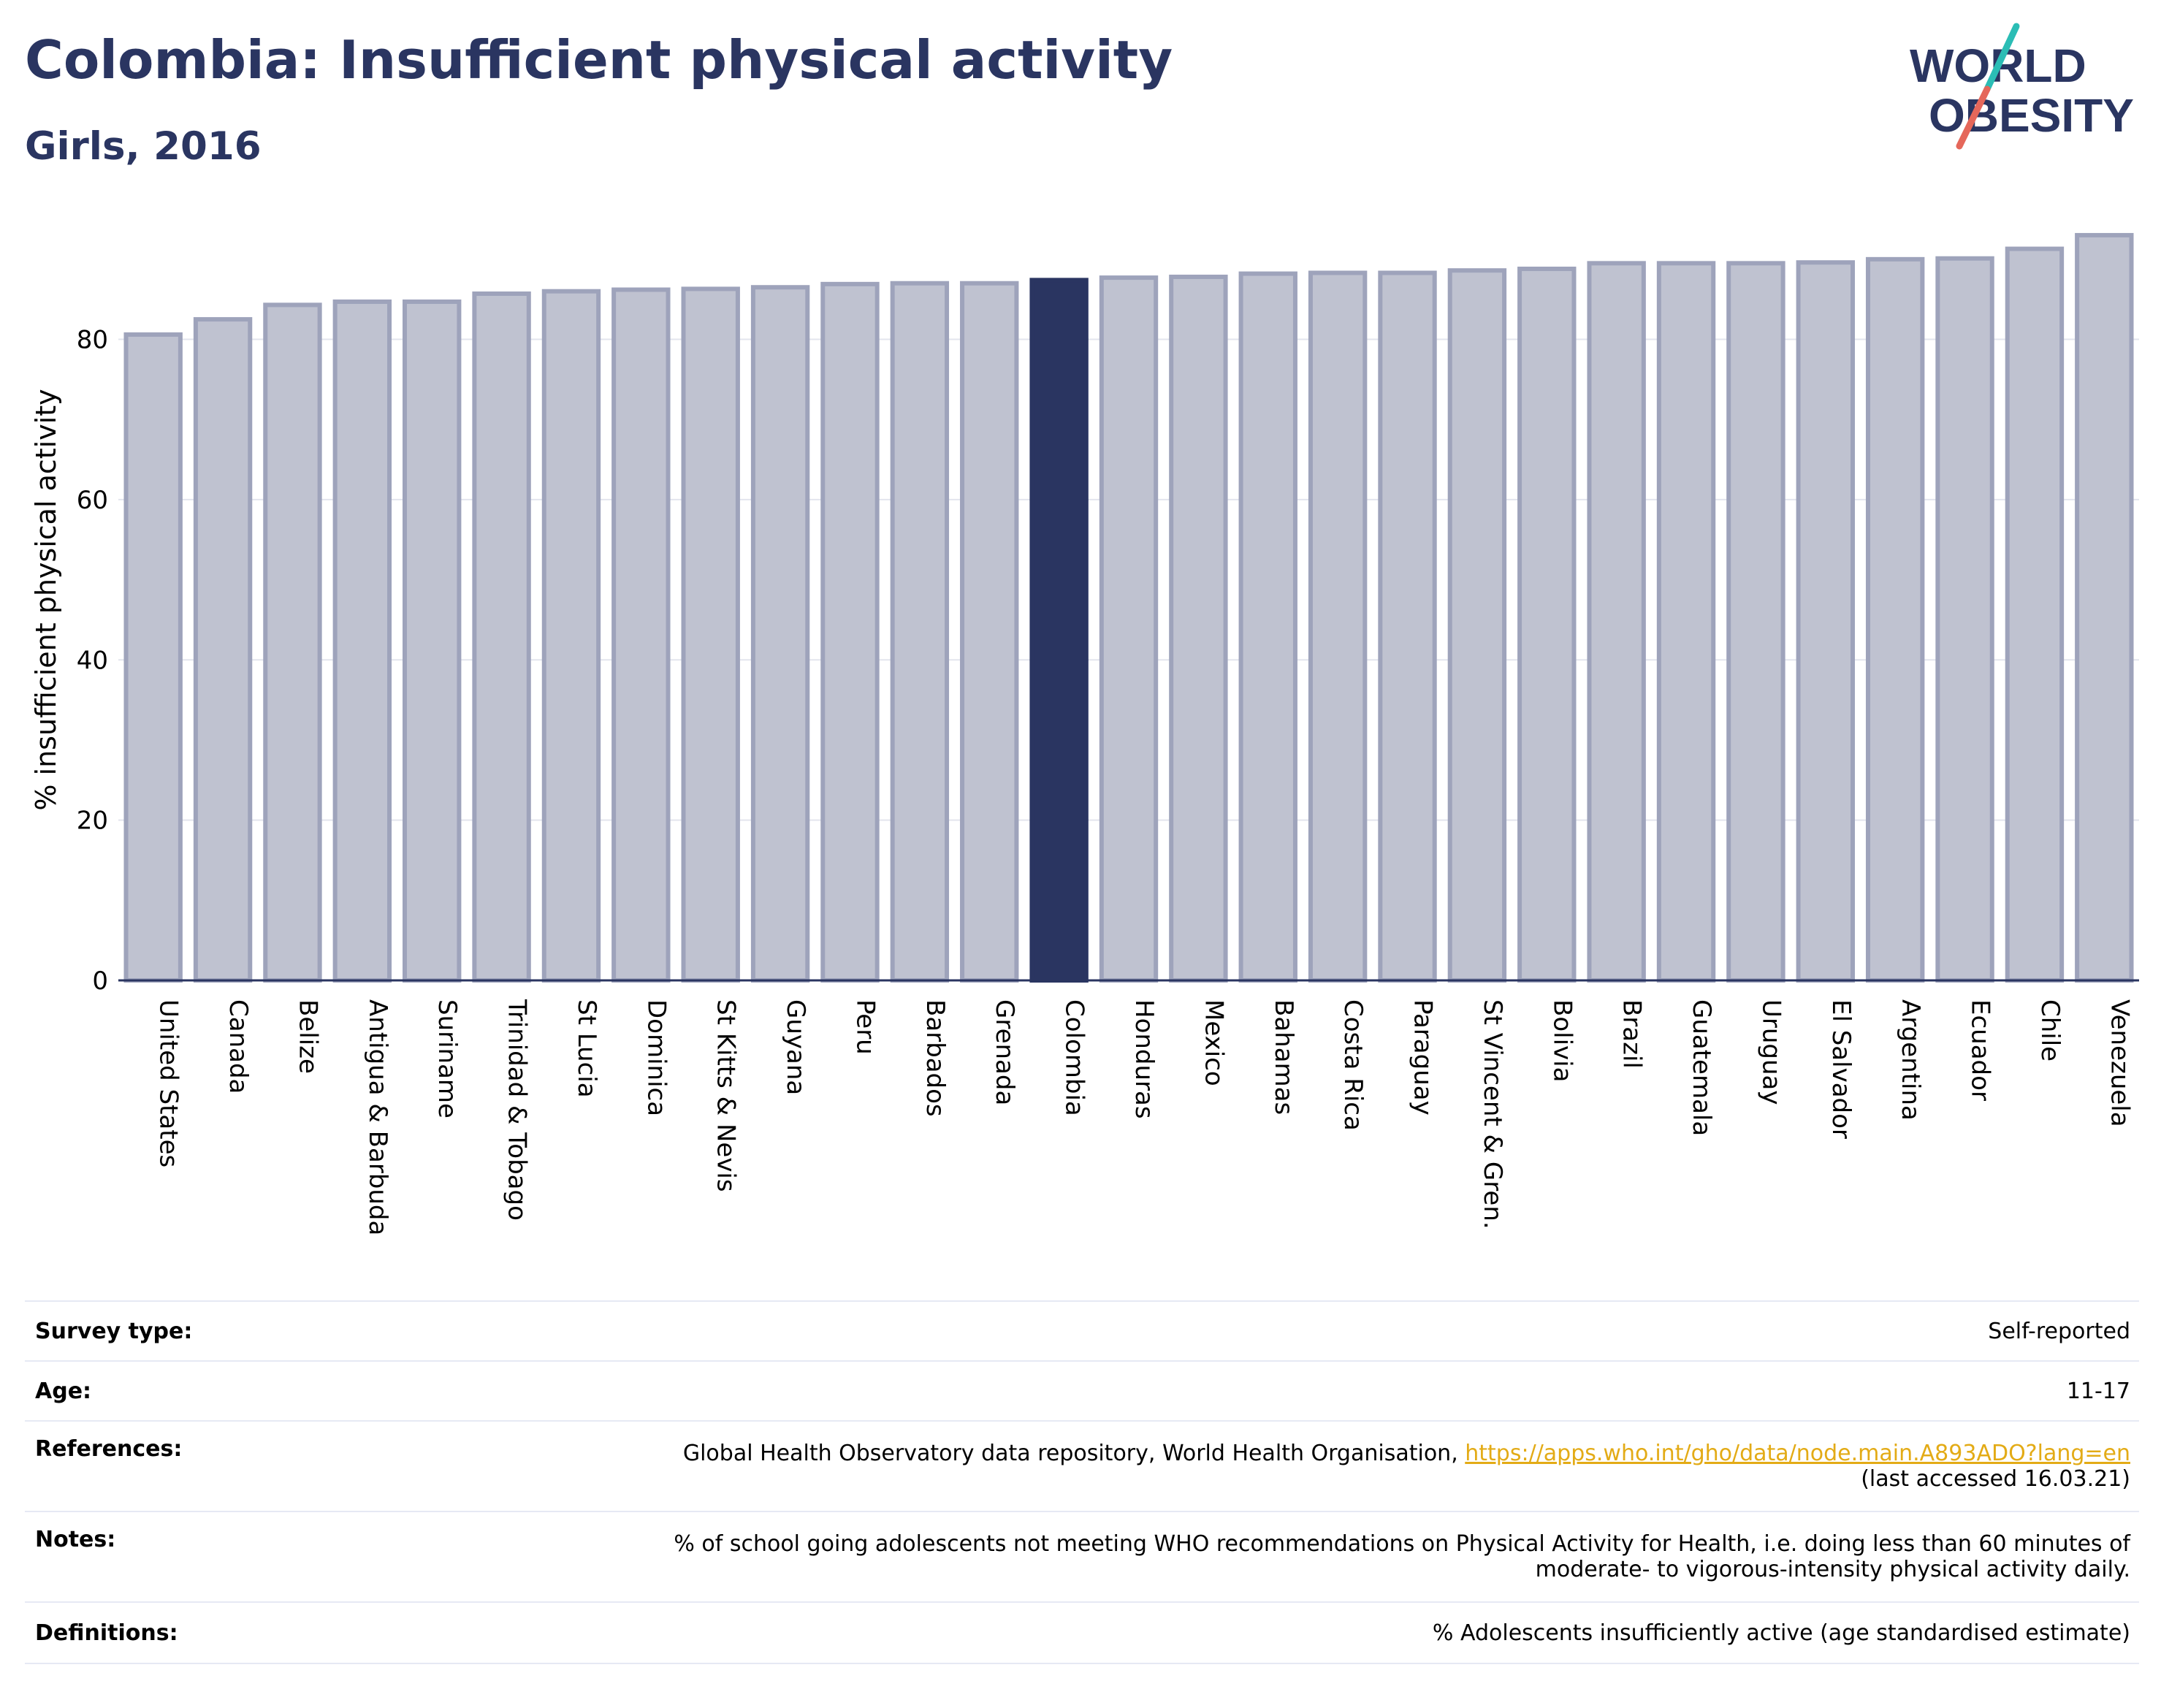 This screenshot has width=2161, height=1708. What do you see at coordinates (1144, 1059) in the screenshot?
I see `x-tick-label: Honduras` at bounding box center [1144, 1059].